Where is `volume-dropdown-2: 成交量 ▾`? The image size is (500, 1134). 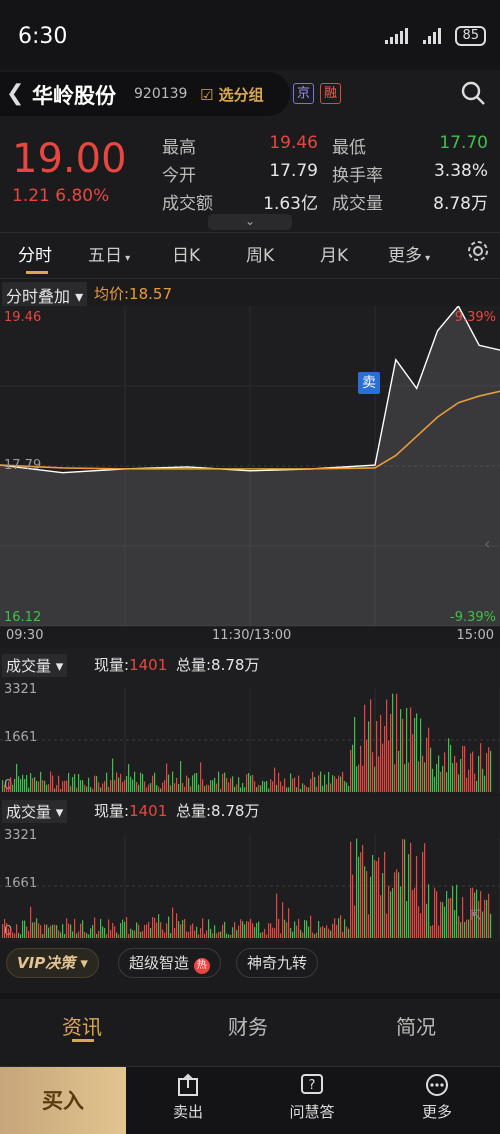 volume-dropdown-2: 成交量 ▾ is located at coordinates (35, 811).